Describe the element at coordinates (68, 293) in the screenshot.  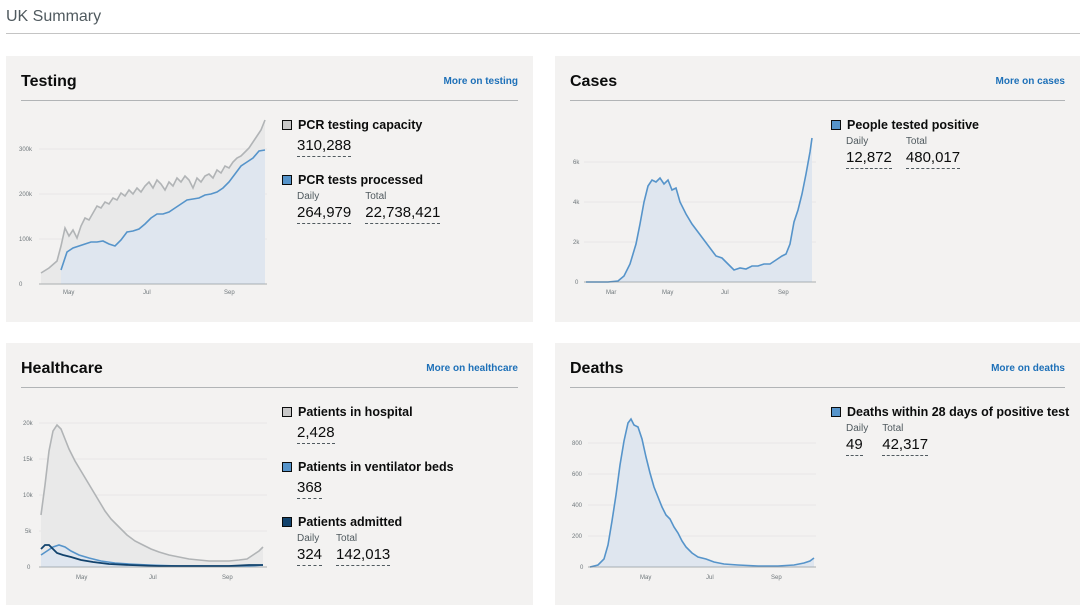
I see `testing-x-tick-may: May` at that location.